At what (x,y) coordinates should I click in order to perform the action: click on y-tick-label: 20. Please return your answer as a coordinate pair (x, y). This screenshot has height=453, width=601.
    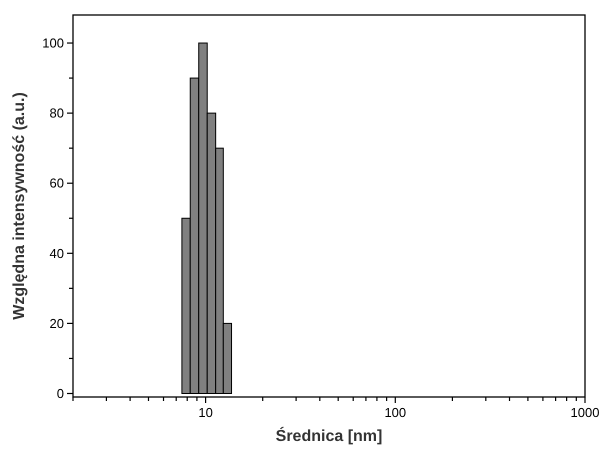
    Looking at the image, I should click on (57, 323).